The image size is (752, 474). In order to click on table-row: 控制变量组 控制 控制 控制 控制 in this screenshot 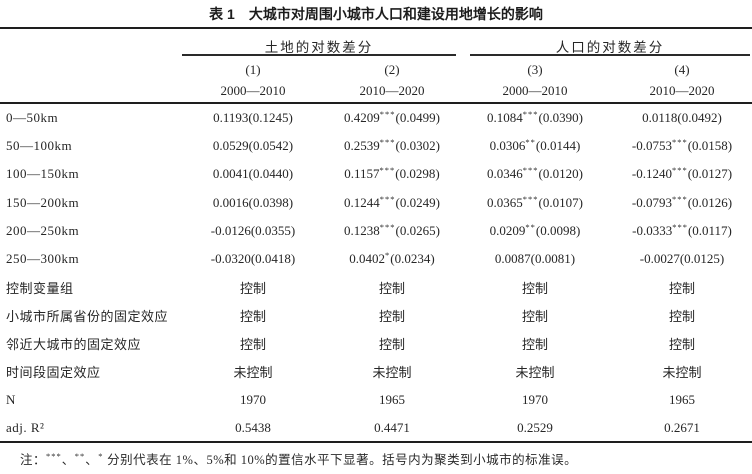, I will do `click(376, 287)`.